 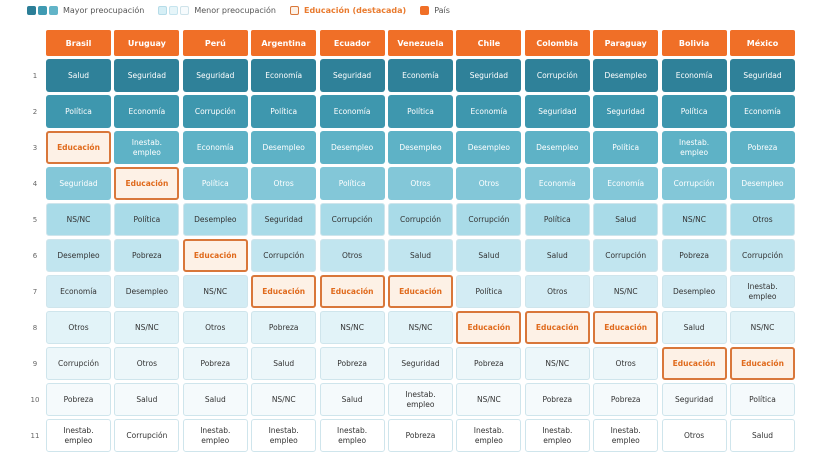 What do you see at coordinates (284, 399) in the screenshot?
I see `rank-cell-argentina-10: NS/NC` at bounding box center [284, 399].